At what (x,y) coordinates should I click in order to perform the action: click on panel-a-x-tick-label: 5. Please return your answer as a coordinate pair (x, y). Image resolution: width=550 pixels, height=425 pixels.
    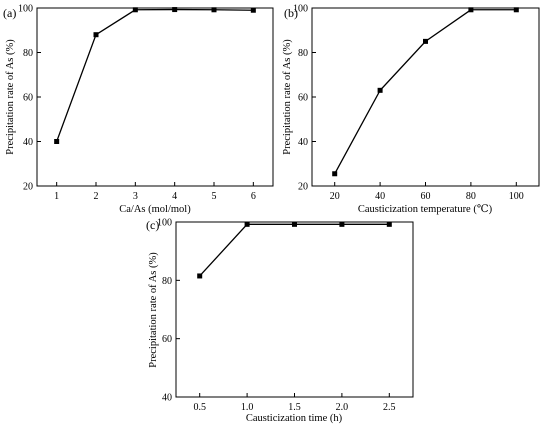
    Looking at the image, I should click on (214, 196).